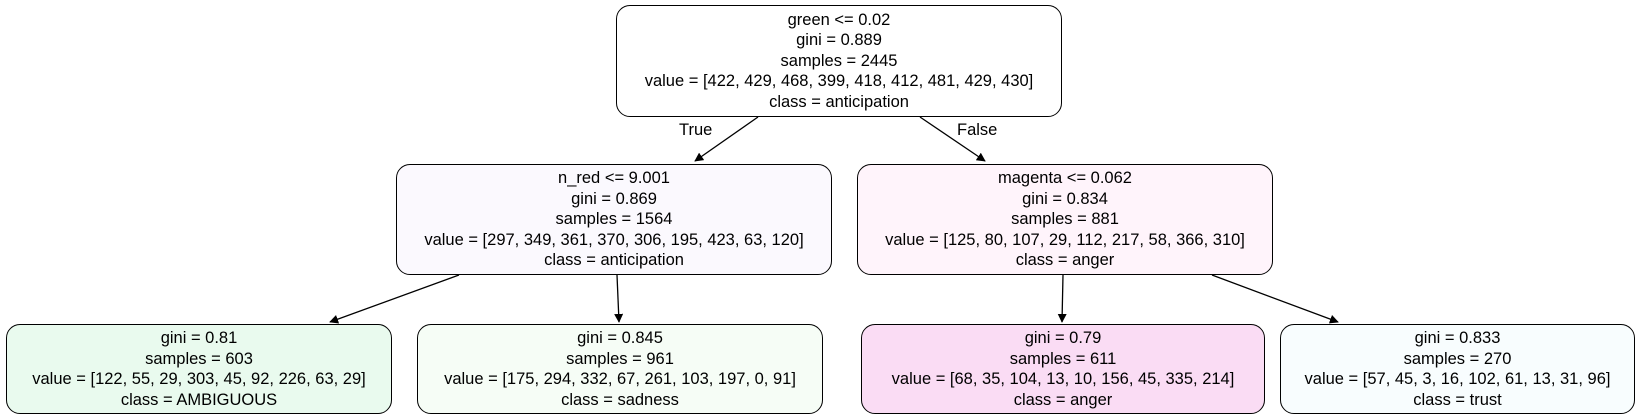 This screenshot has width=1641, height=419. Describe the element at coordinates (1063, 338) in the screenshot. I see `node-gini: gini = 0.79` at that location.